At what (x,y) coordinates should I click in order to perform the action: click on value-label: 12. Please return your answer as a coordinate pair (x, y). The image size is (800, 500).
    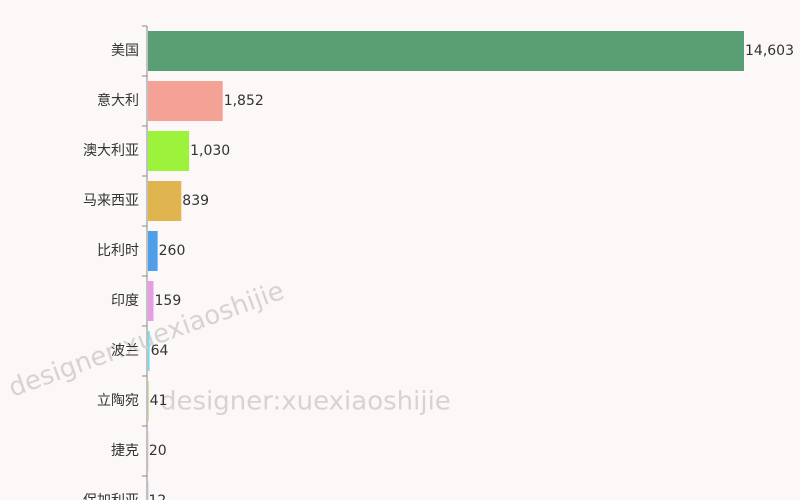
    Looking at the image, I should click on (157, 496).